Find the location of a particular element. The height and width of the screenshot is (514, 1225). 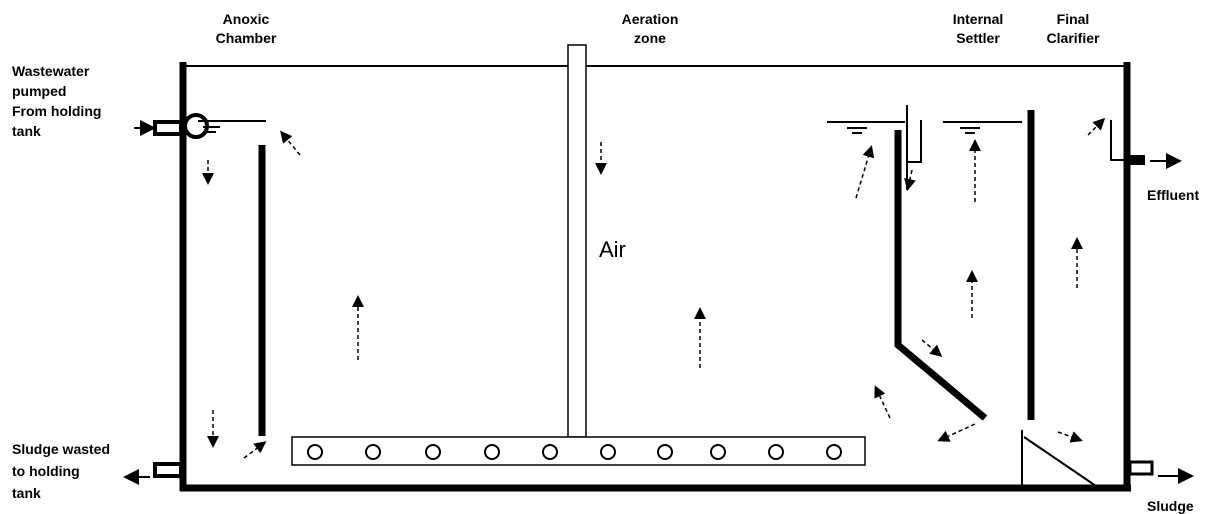

label: pumped is located at coordinates (39, 91).